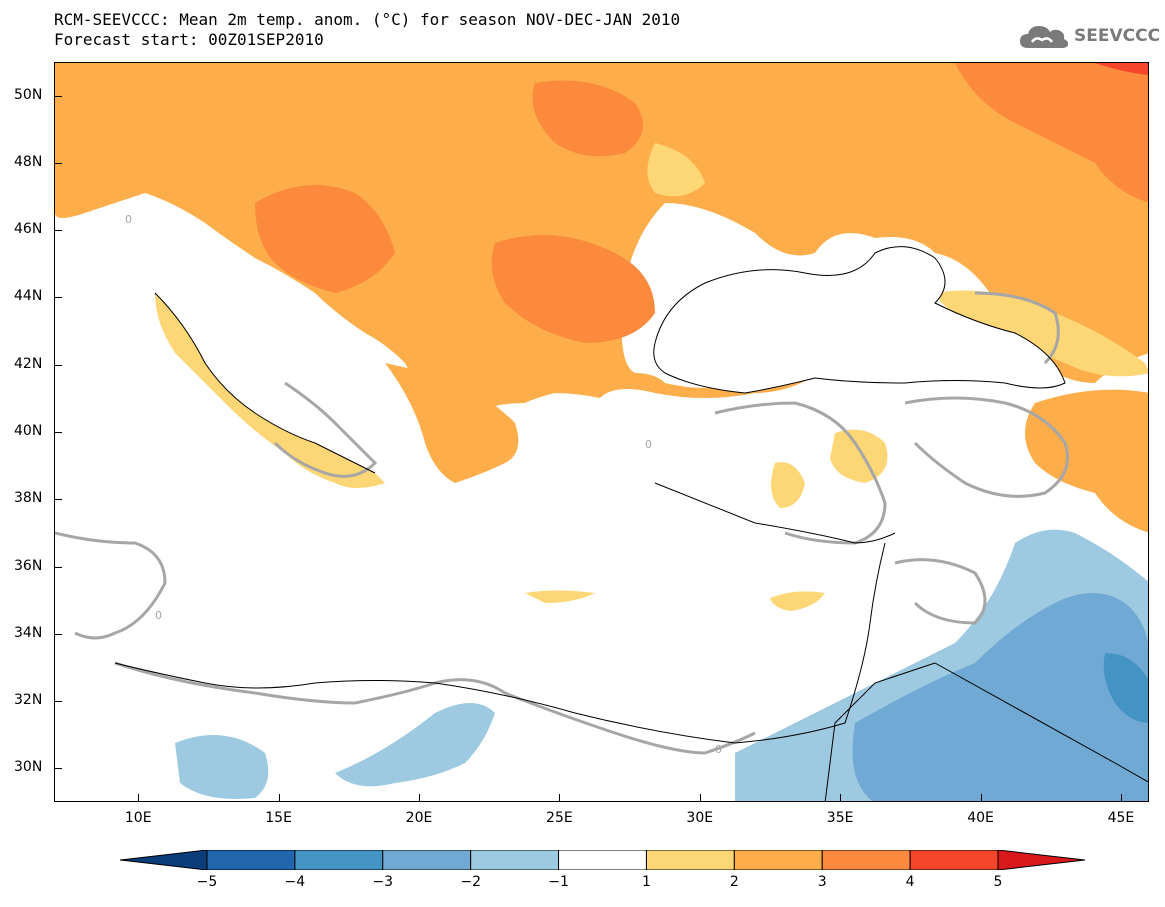 The width and height of the screenshot is (1165, 907). Describe the element at coordinates (587, 118) in the screenshot. I see `warm3-patch-ukraine` at that location.